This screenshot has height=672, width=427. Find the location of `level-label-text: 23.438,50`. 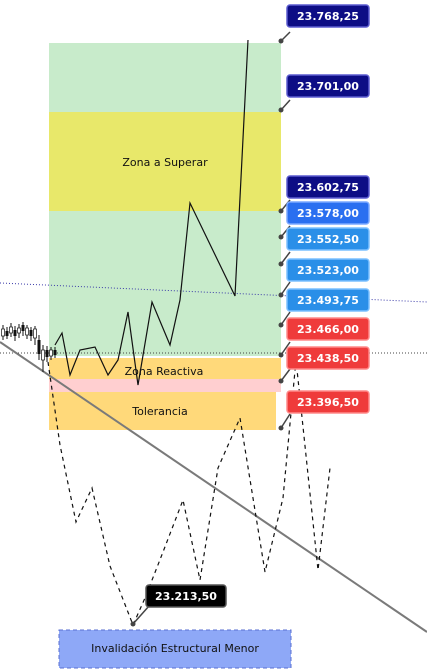

level-label-text: 23.438,50 is located at coordinates (328, 358).